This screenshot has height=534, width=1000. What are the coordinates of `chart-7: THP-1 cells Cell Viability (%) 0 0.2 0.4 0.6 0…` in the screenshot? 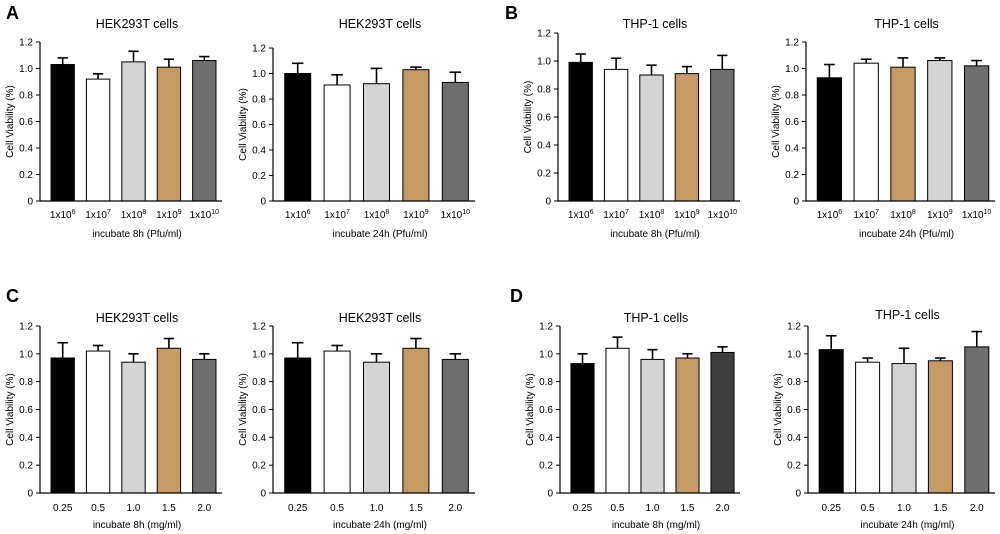 It's located at (632, 421).